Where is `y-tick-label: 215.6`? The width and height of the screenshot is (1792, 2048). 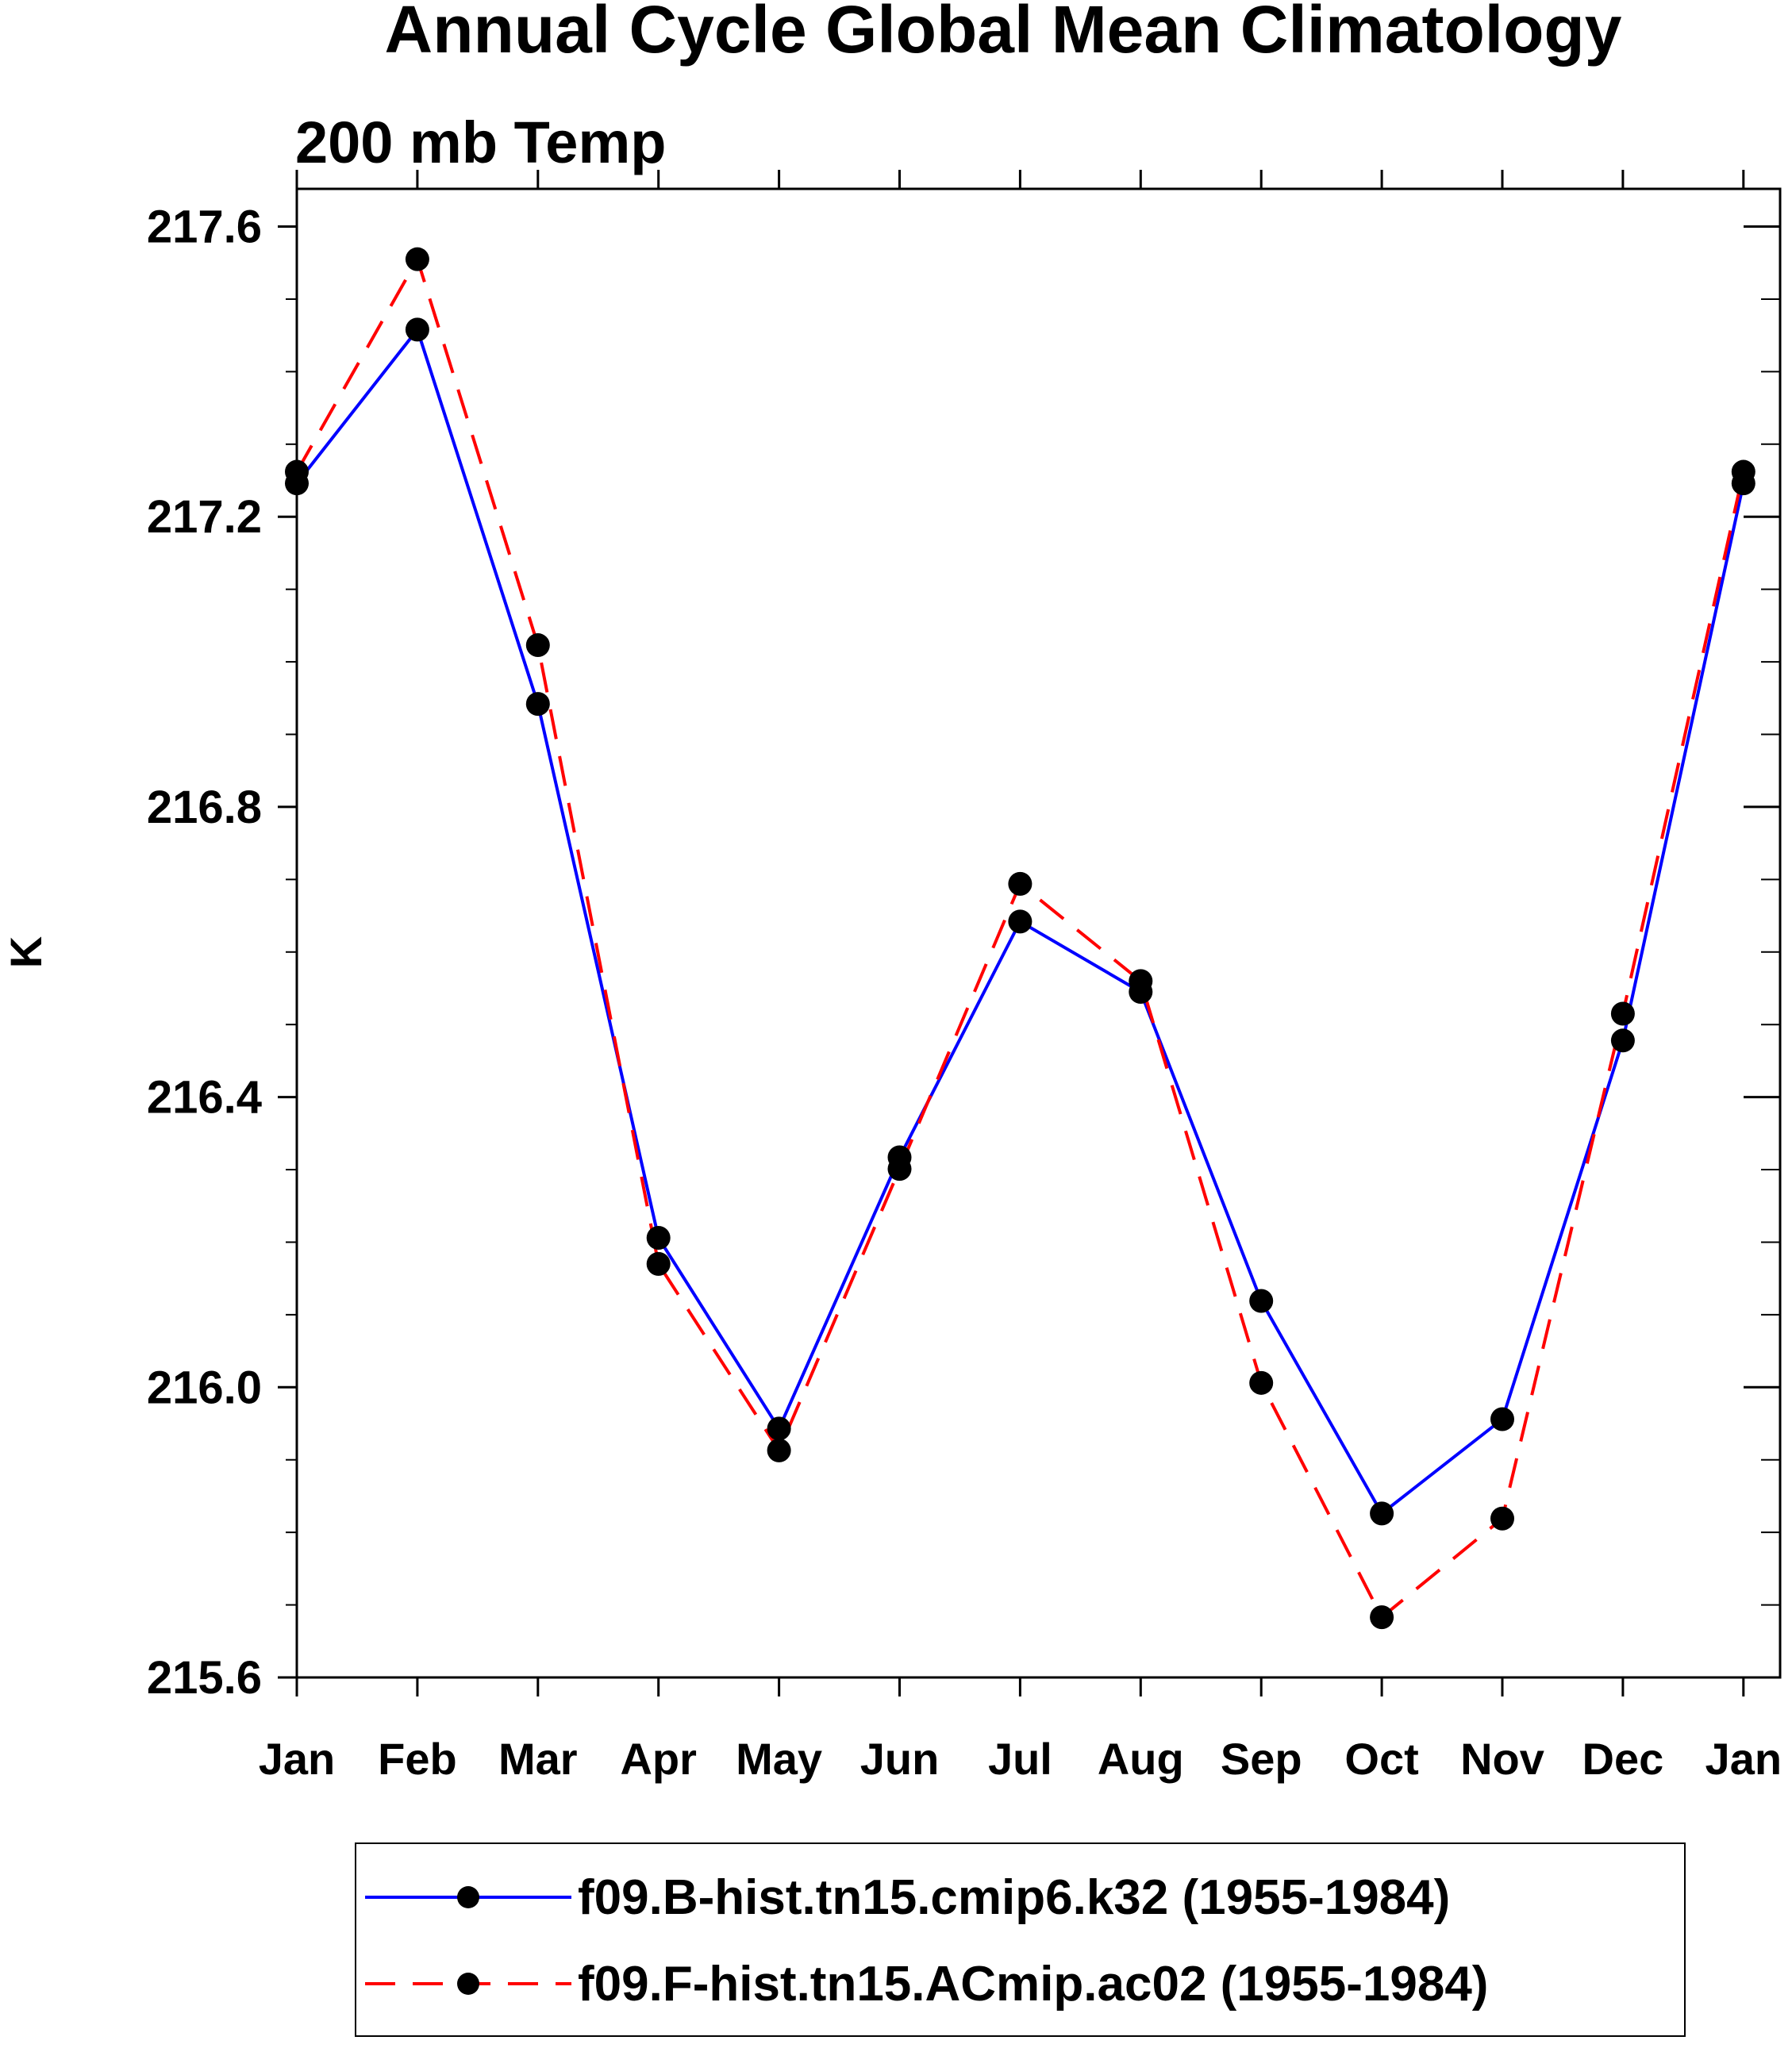 y-tick-label: 215.6 is located at coordinates (204, 1678).